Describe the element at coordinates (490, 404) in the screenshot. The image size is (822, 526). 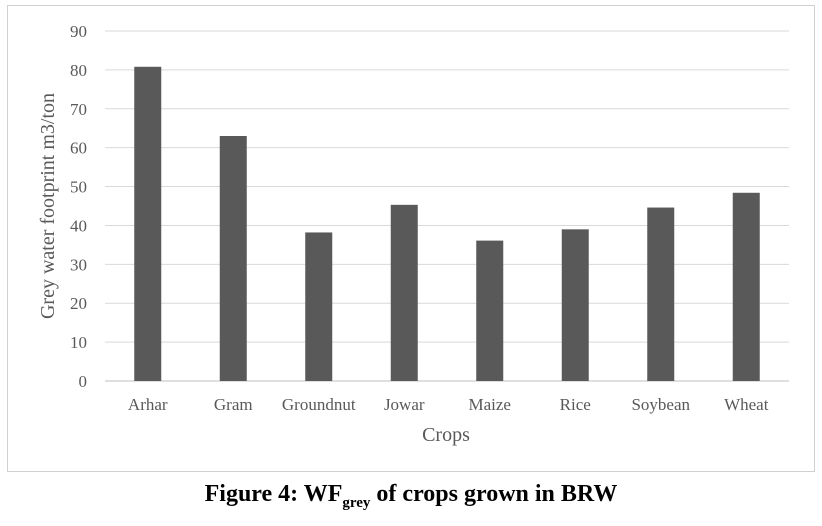
I see `x-tick-label: Maize` at that location.